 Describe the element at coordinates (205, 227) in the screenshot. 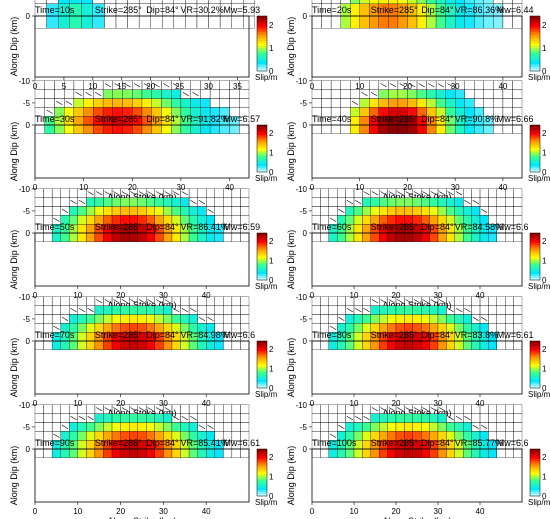

I see `panel-vr-label: VR=86.41%` at that location.